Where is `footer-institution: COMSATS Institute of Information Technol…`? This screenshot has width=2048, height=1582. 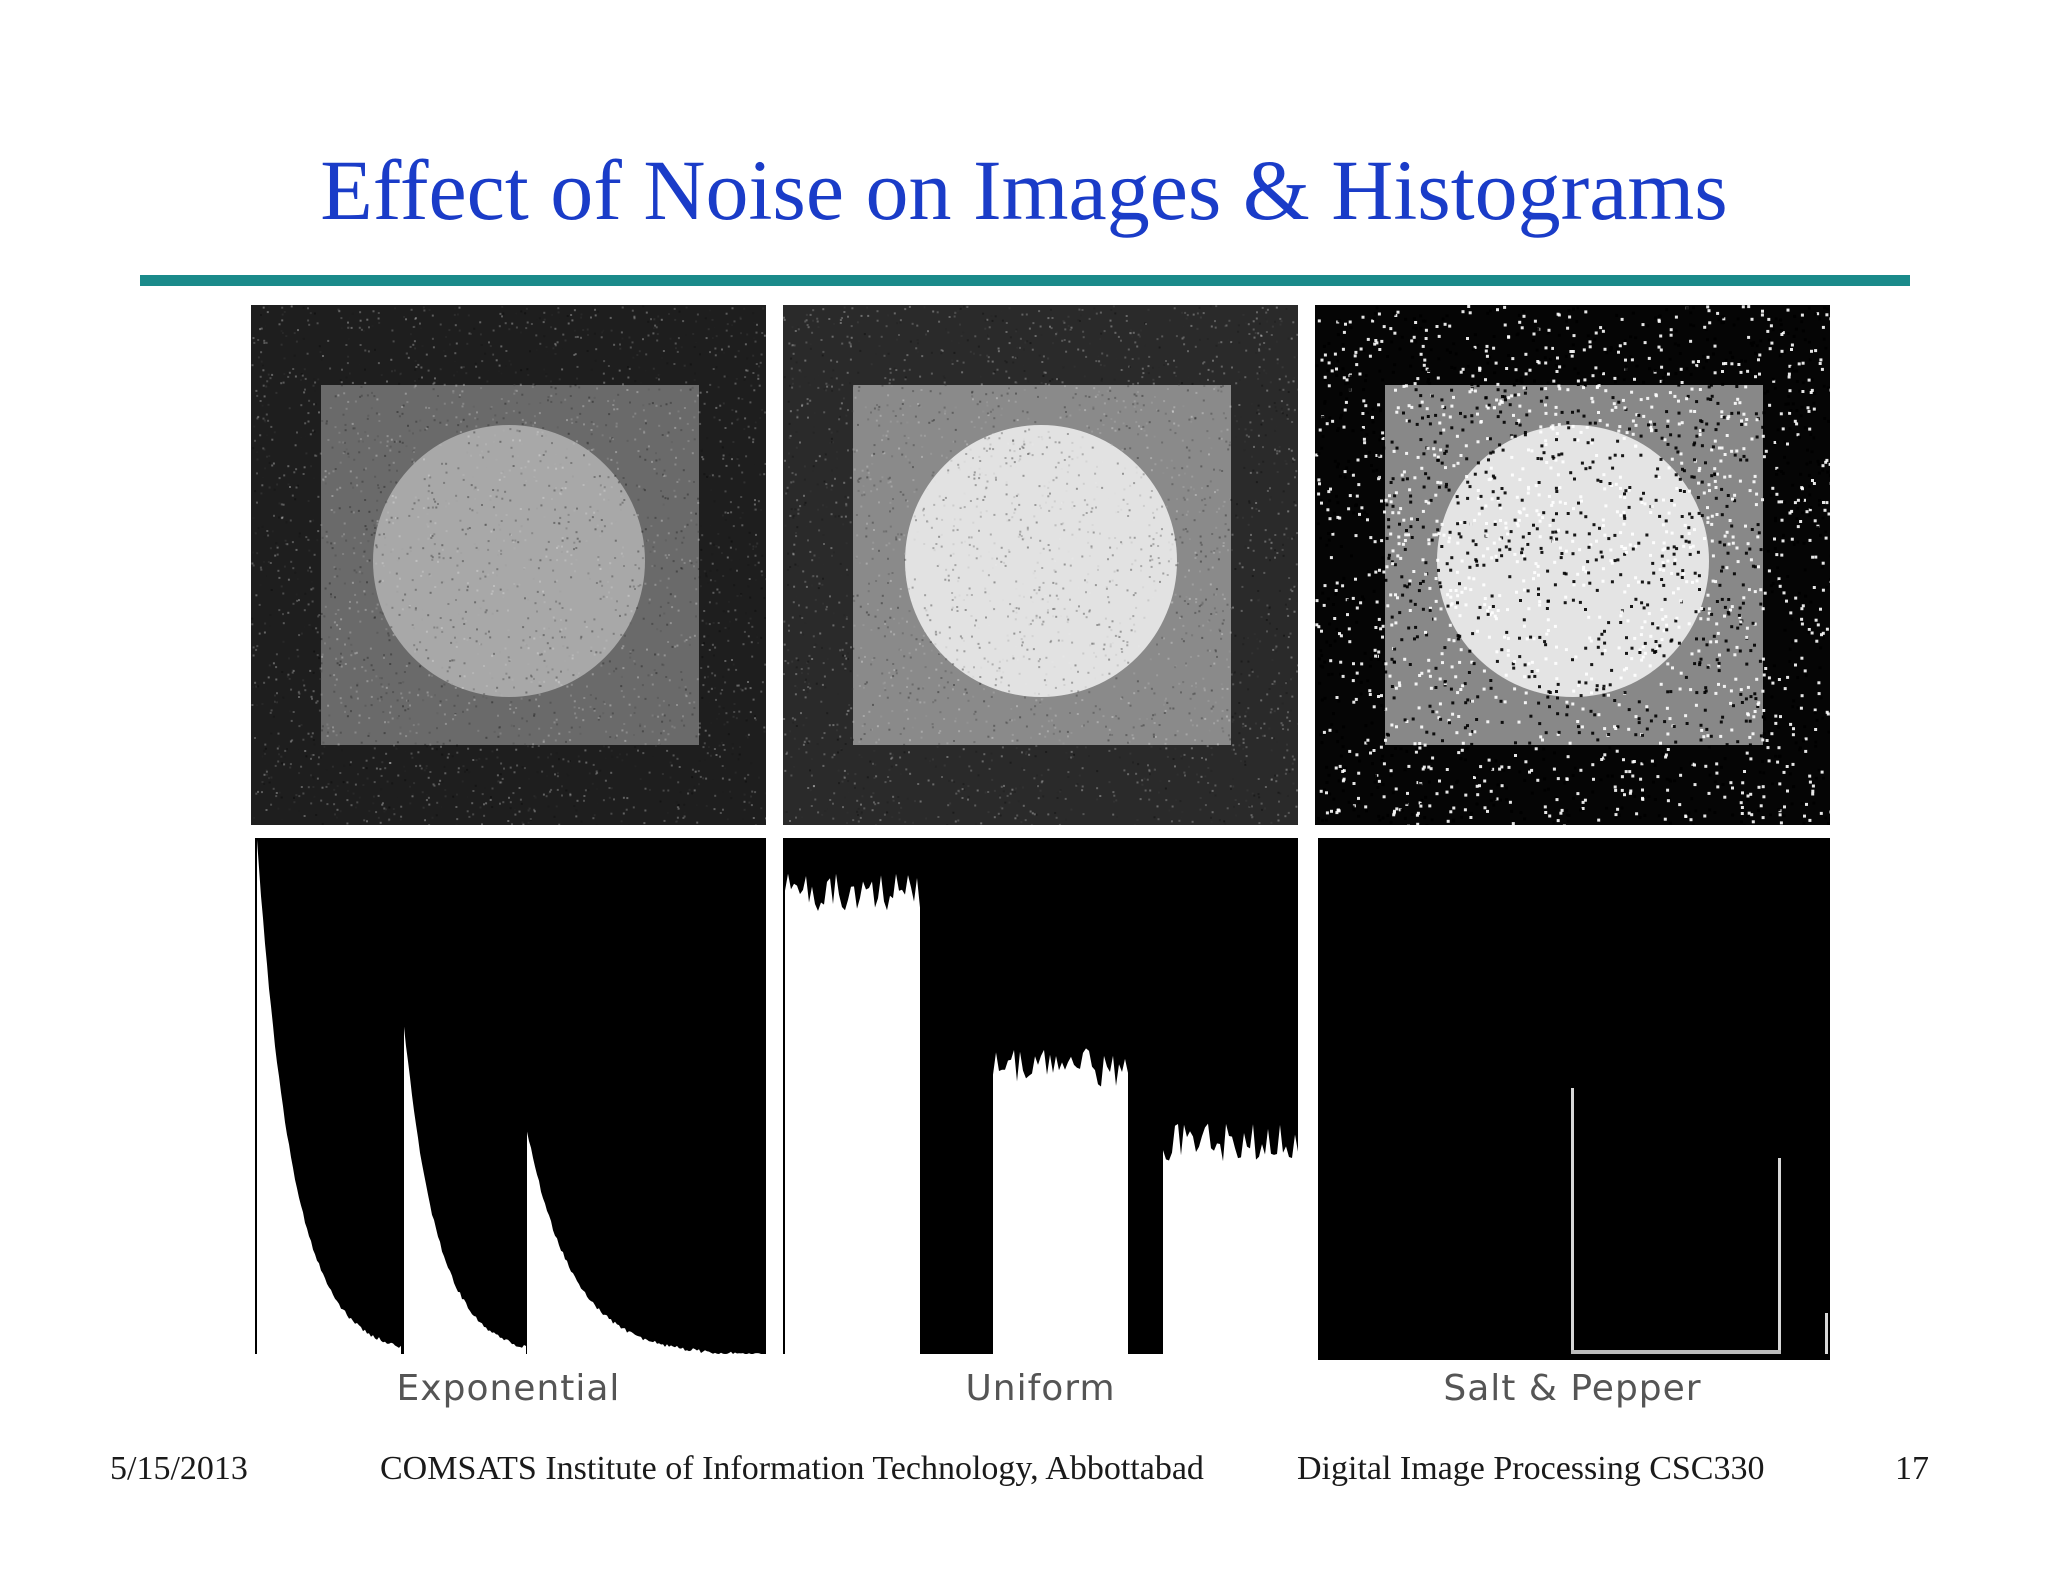
footer-institution: COMSATS Institute of Information Technol… is located at coordinates (792, 1468).